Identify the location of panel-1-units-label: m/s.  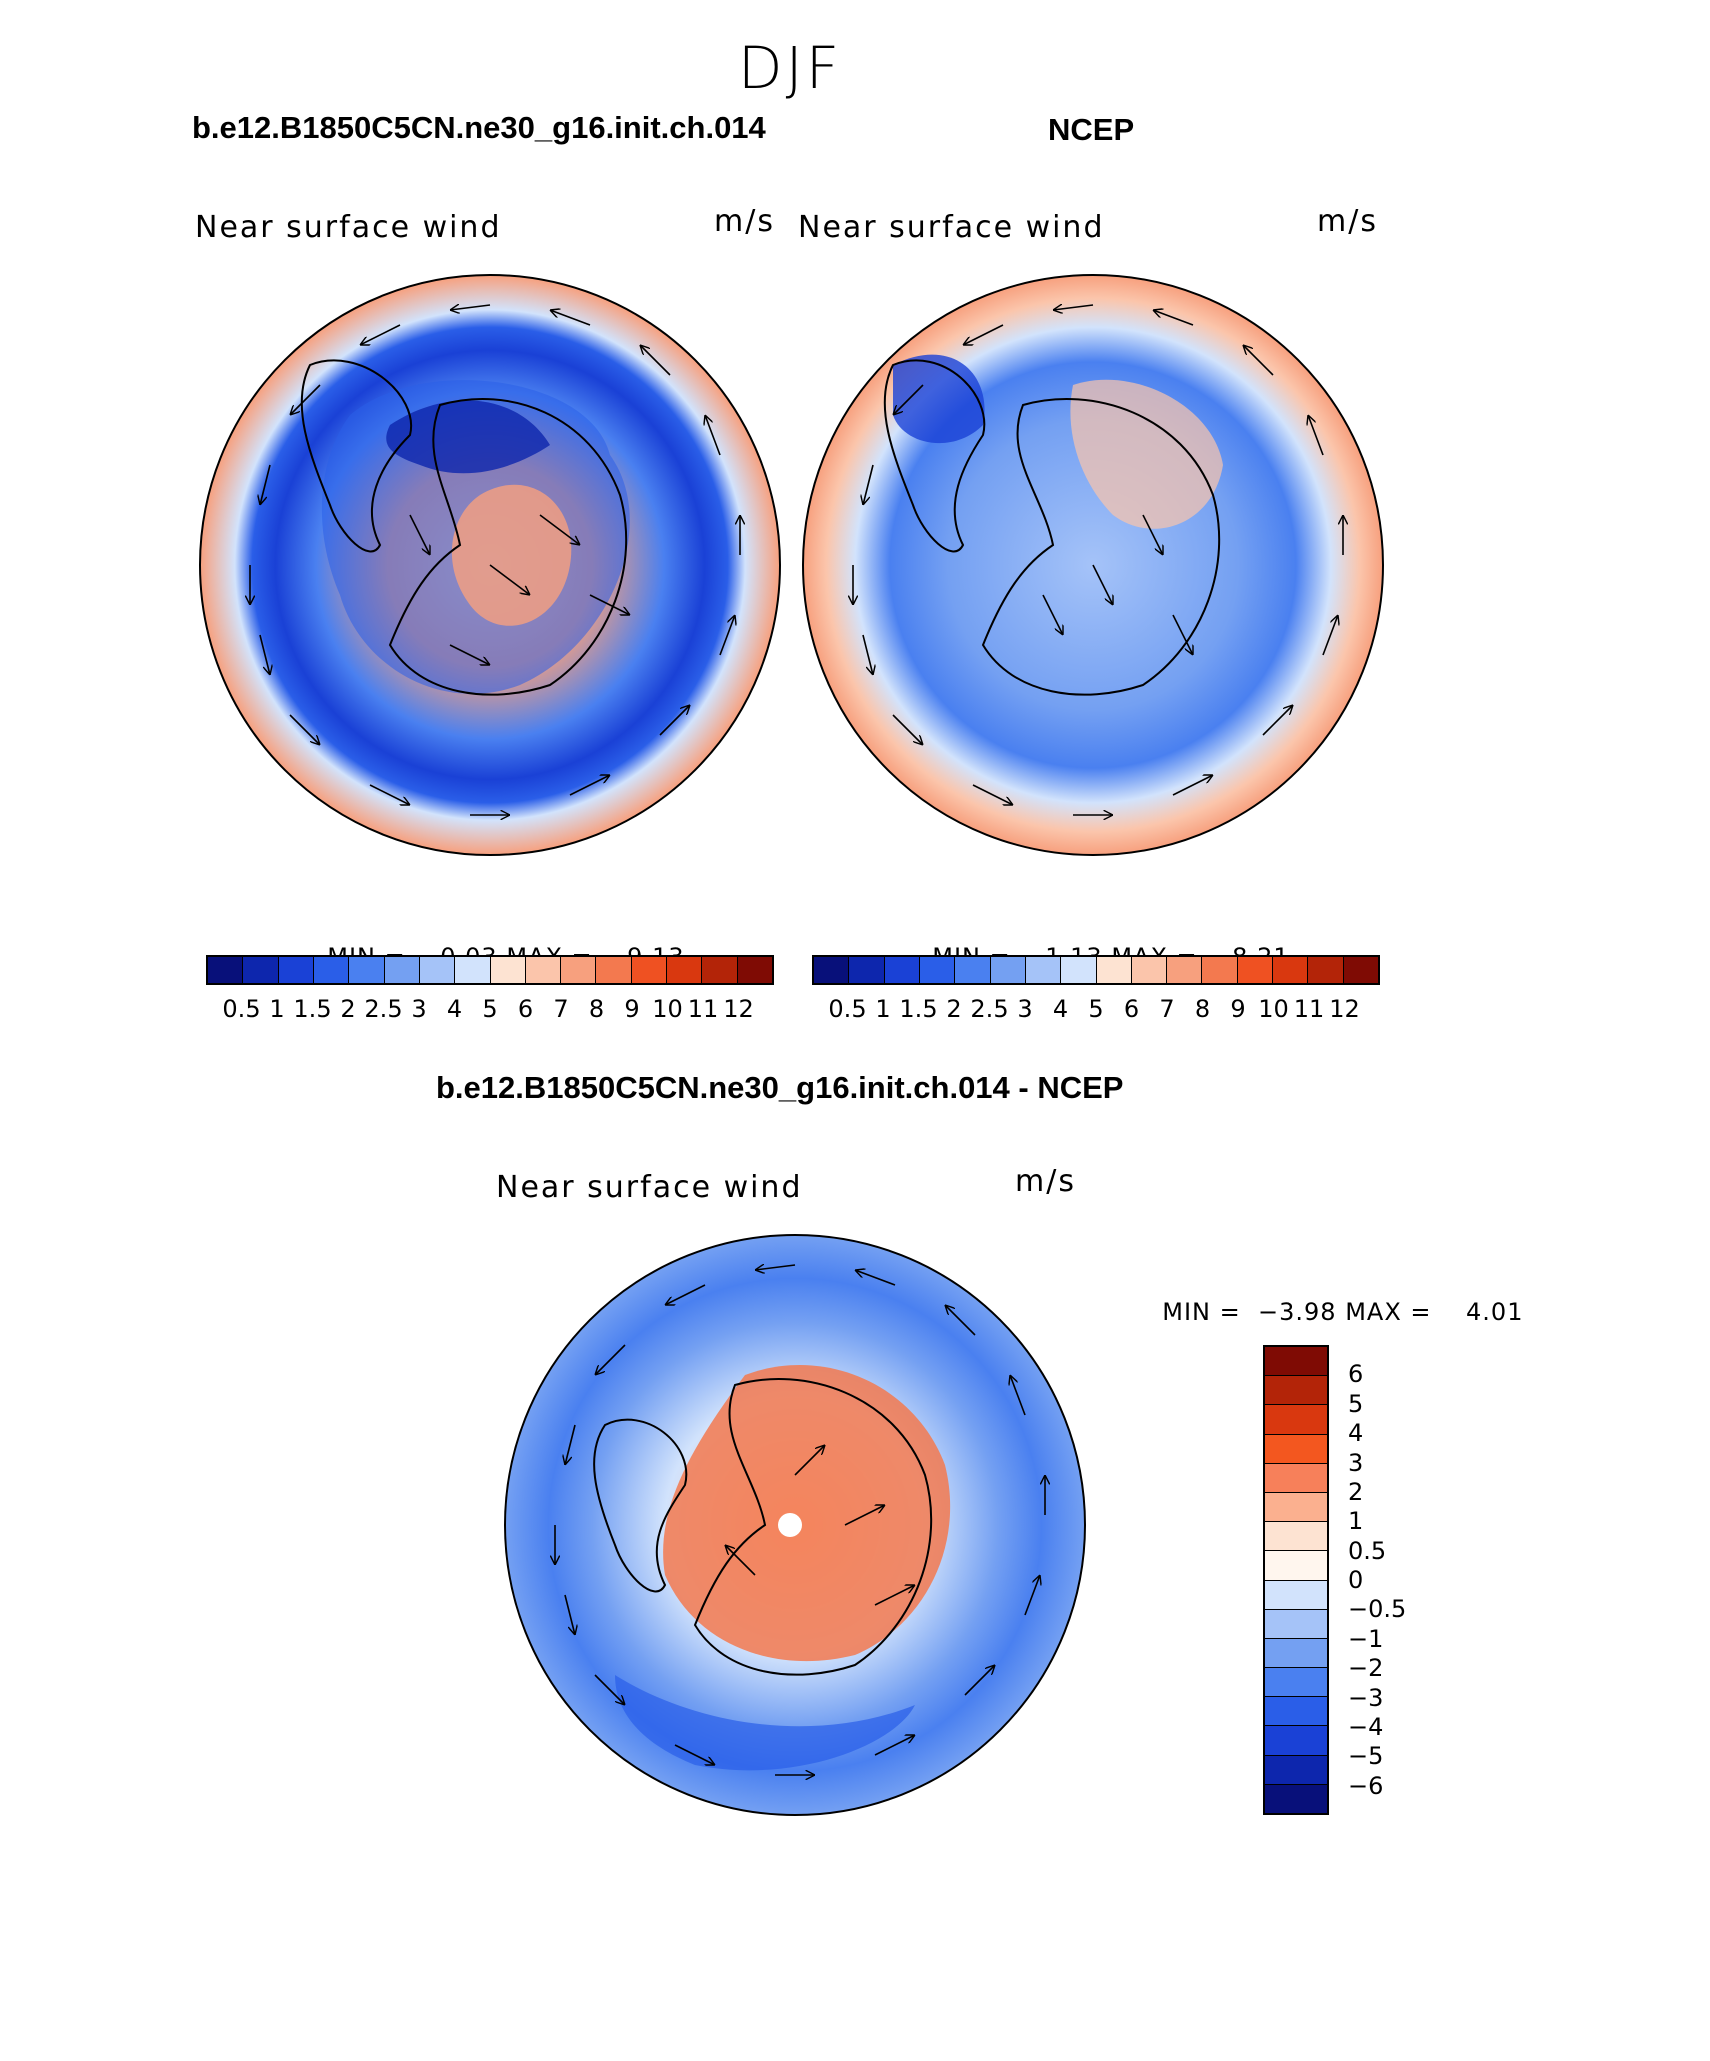
(744, 221).